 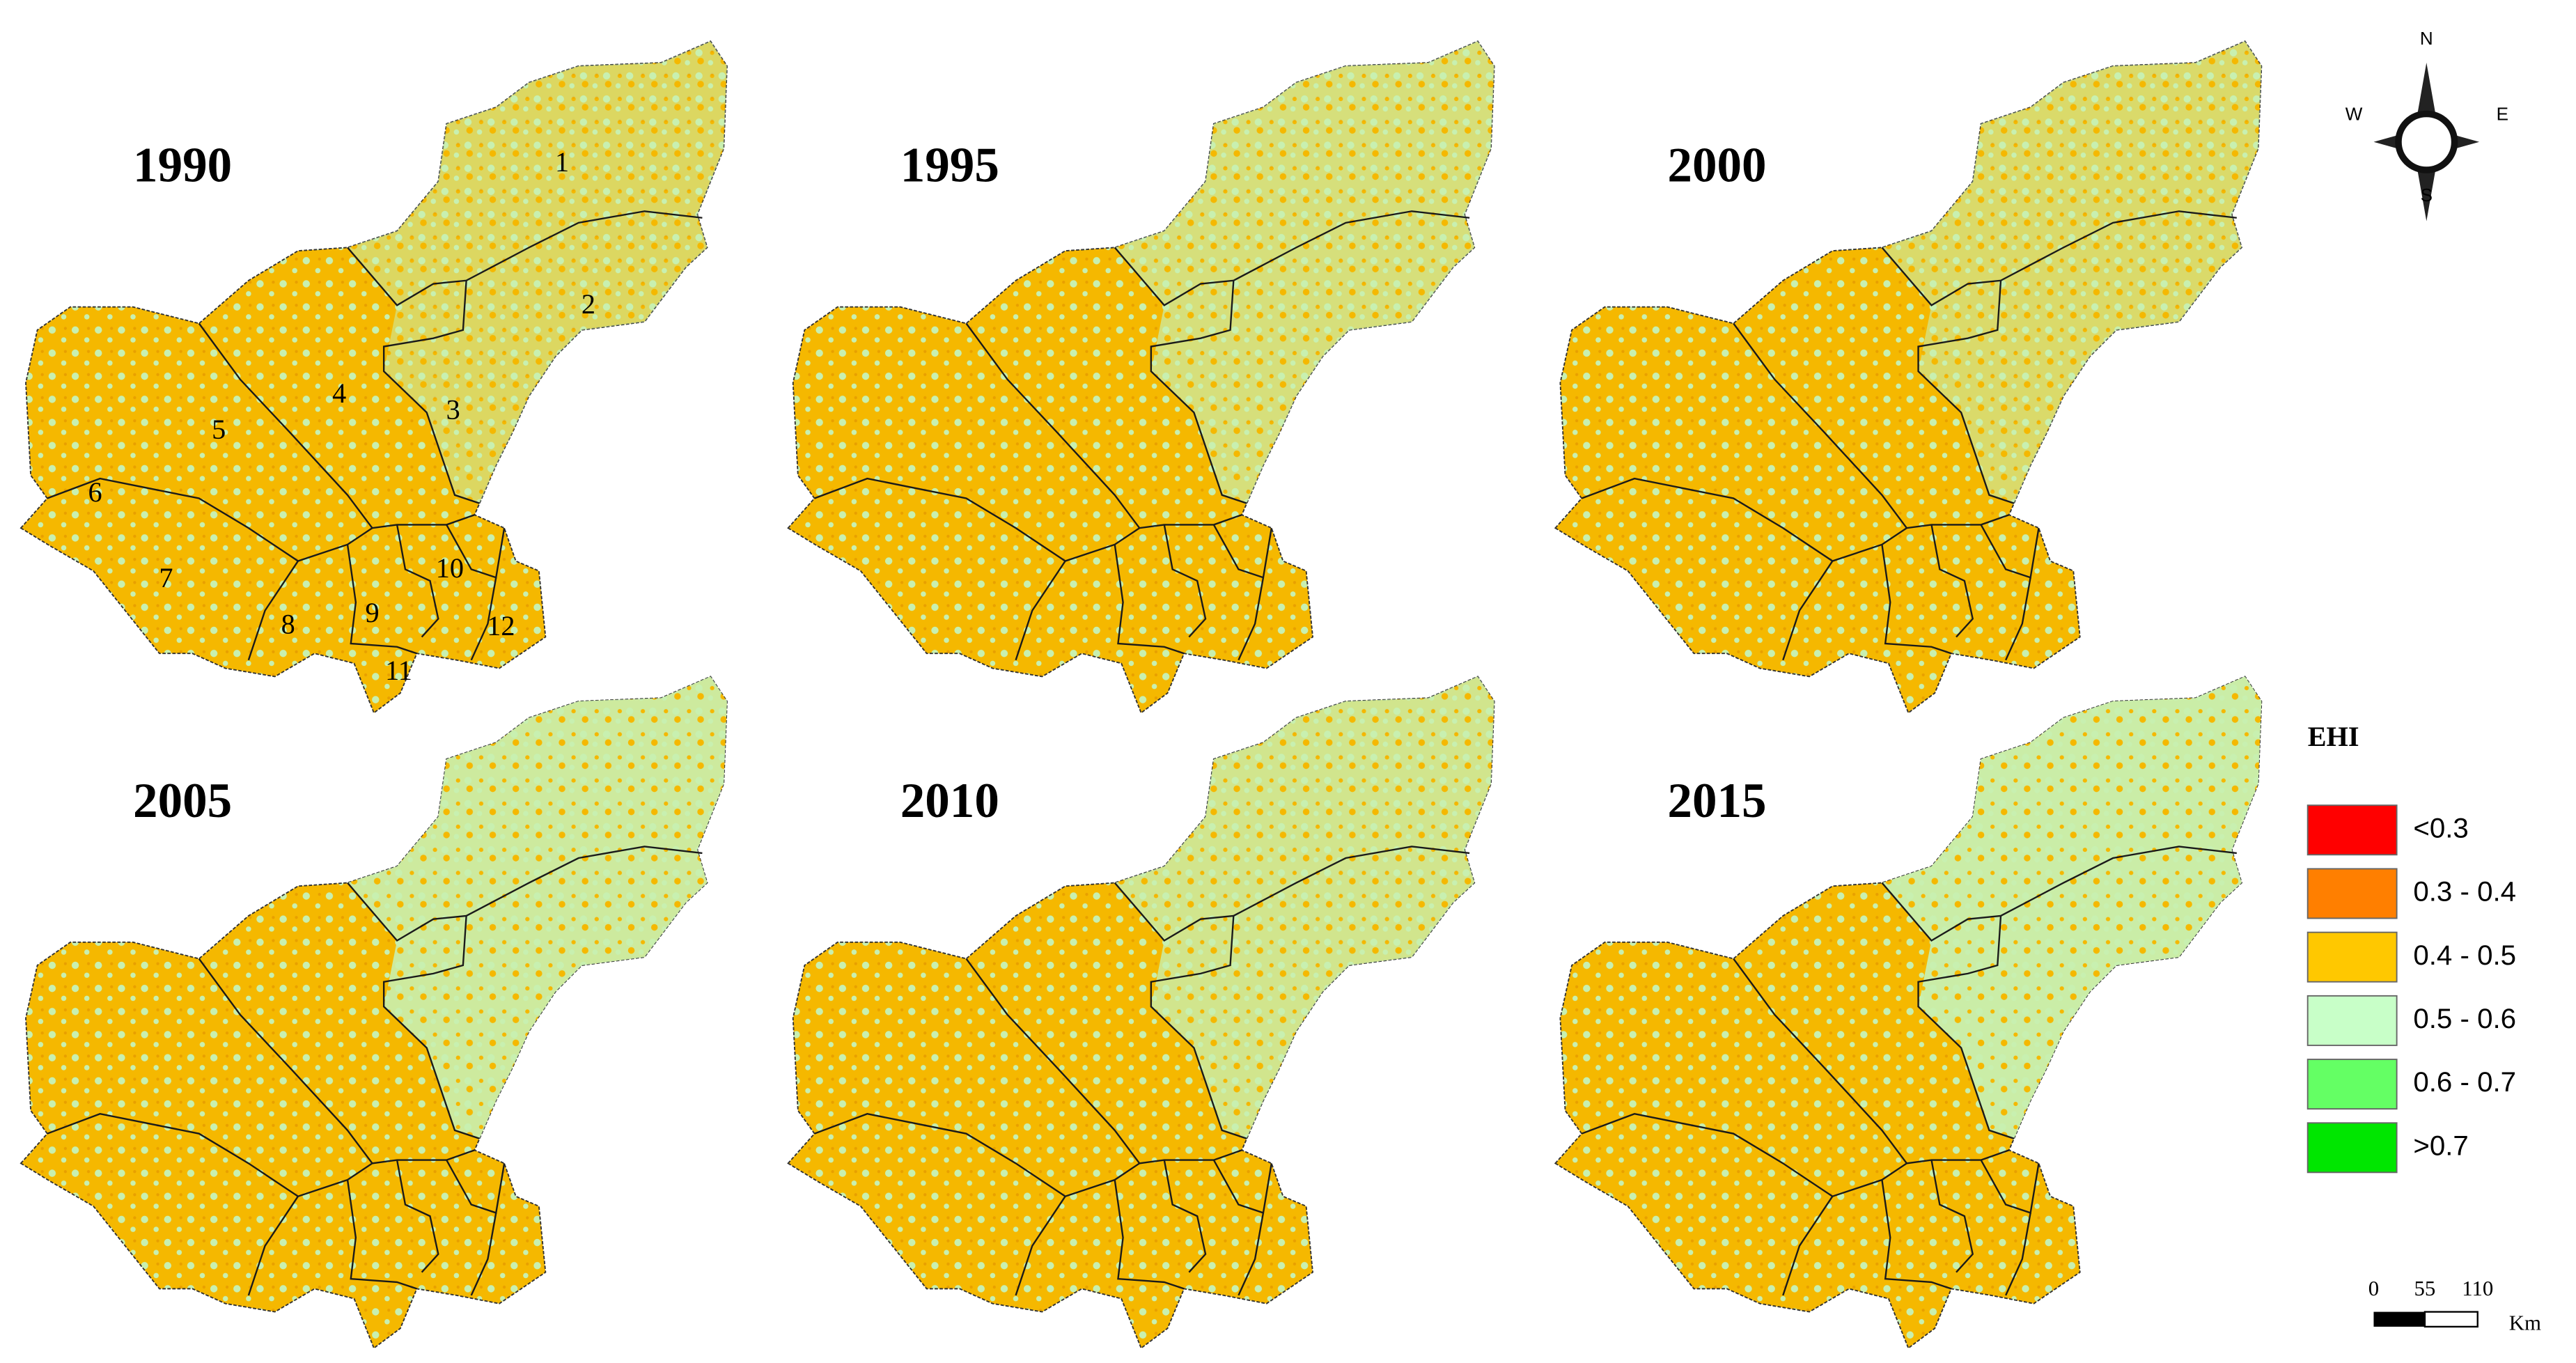 What do you see at coordinates (2525, 1323) in the screenshot?
I see `scale-unit: Km` at bounding box center [2525, 1323].